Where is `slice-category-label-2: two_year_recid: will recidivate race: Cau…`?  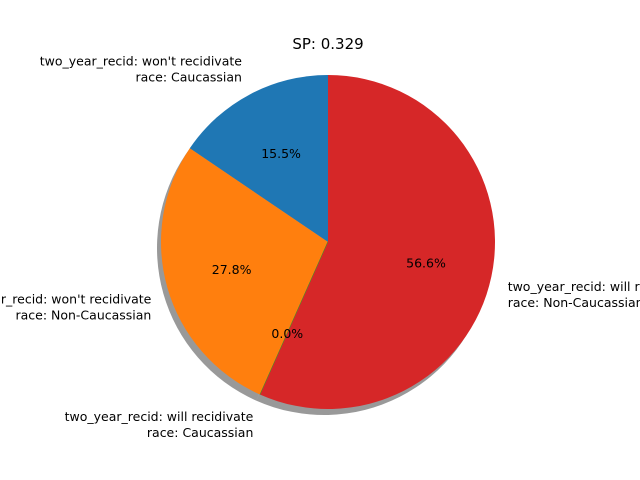 slice-category-label-2: two_year_recid: will recidivate race: Cau… is located at coordinates (159, 424).